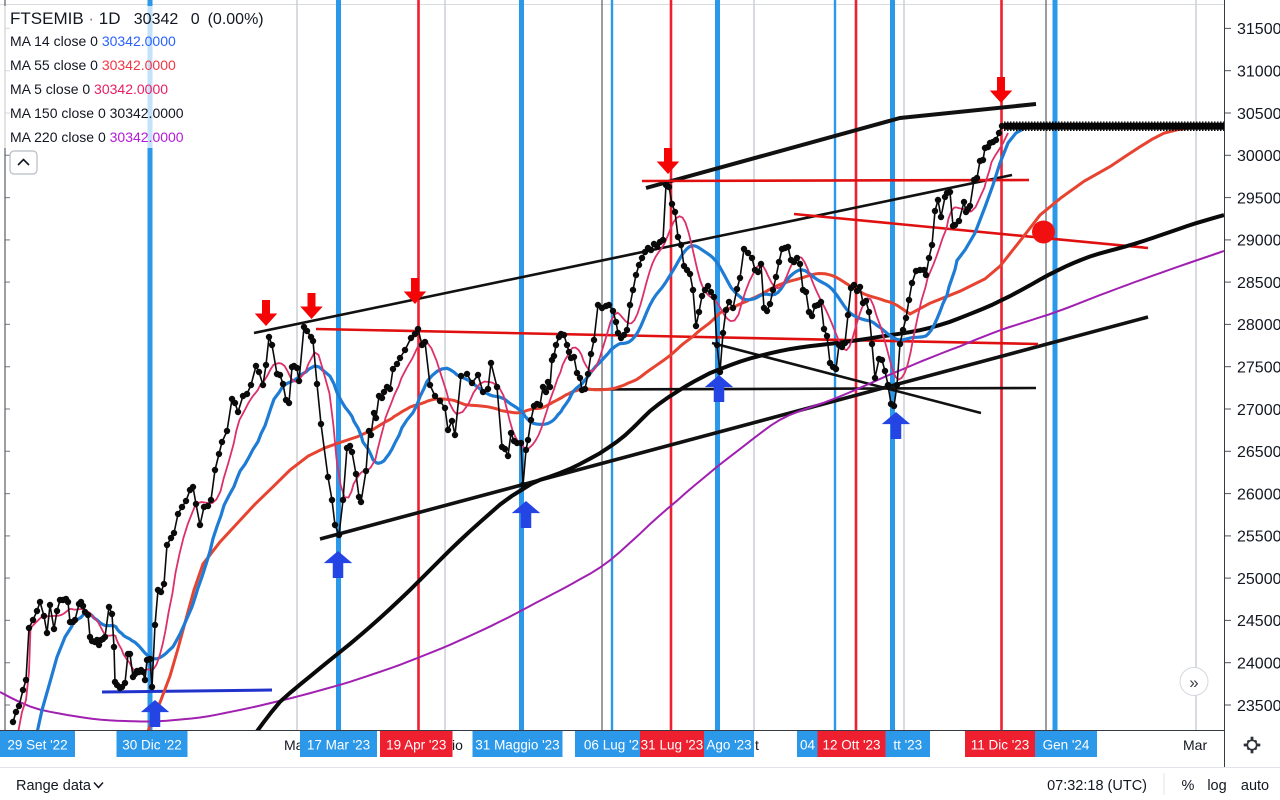 The height and width of the screenshot is (800, 1280). Describe the element at coordinates (93, 41) in the screenshot. I see `svg-text: MA 14 close 0 30342.0000` at that location.